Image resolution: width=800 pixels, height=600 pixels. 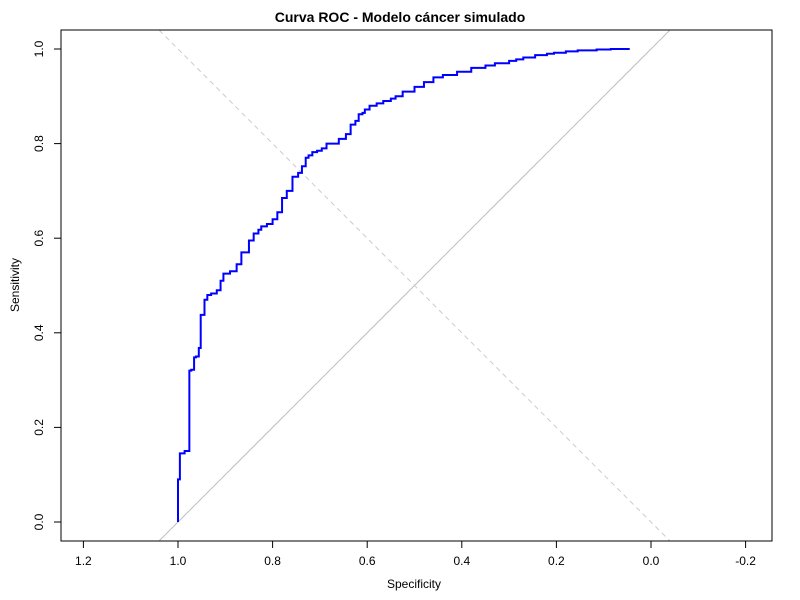 I want to click on x-axis: 1.2 1.0 0.8 0.6 0.4 0.2 0.0 -0.2, so click(x=415, y=554).